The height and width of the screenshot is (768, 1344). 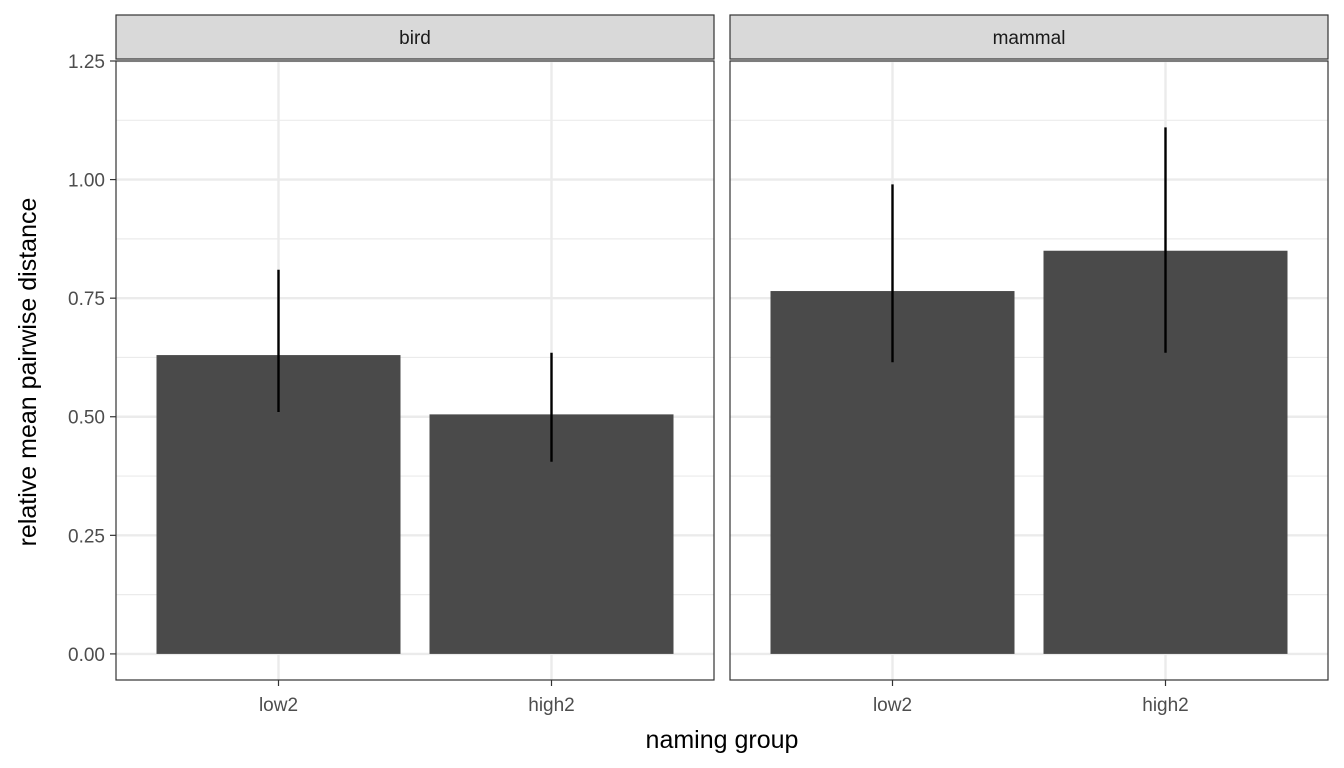 I want to click on y-tick-label: 0.00, so click(x=86, y=655).